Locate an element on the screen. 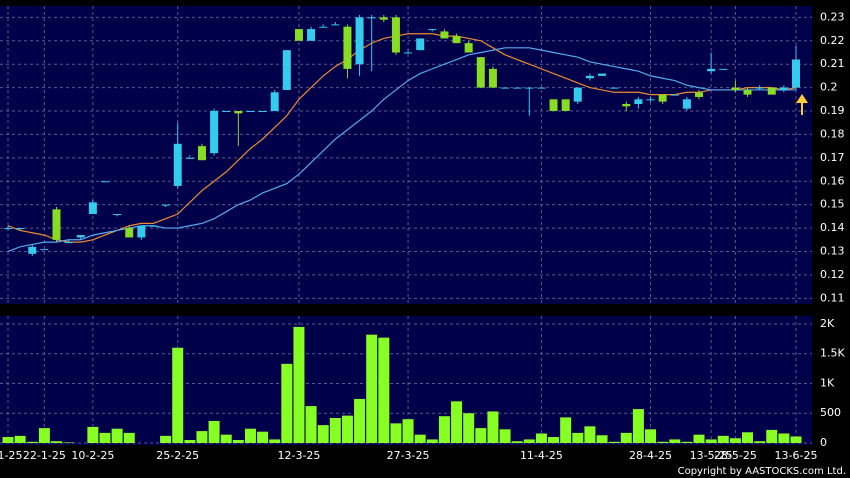 The image size is (850, 478). y-tick-label: 0.2 is located at coordinates (829, 87).